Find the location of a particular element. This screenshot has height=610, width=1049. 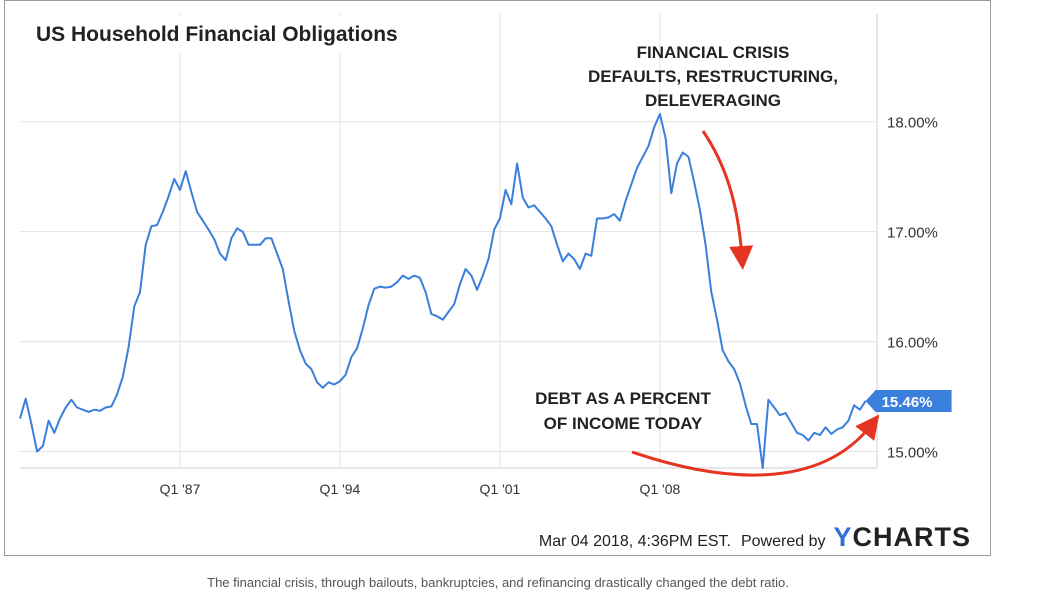

powered-by-label: Powered by is located at coordinates (783, 541).